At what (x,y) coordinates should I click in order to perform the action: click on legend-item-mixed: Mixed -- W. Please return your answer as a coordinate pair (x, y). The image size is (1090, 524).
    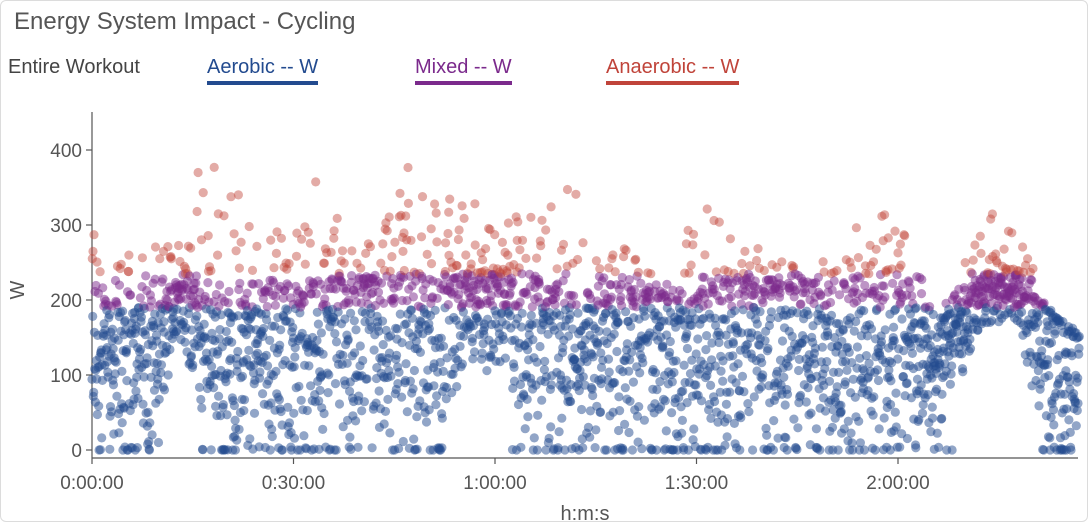
    Looking at the image, I should click on (463, 70).